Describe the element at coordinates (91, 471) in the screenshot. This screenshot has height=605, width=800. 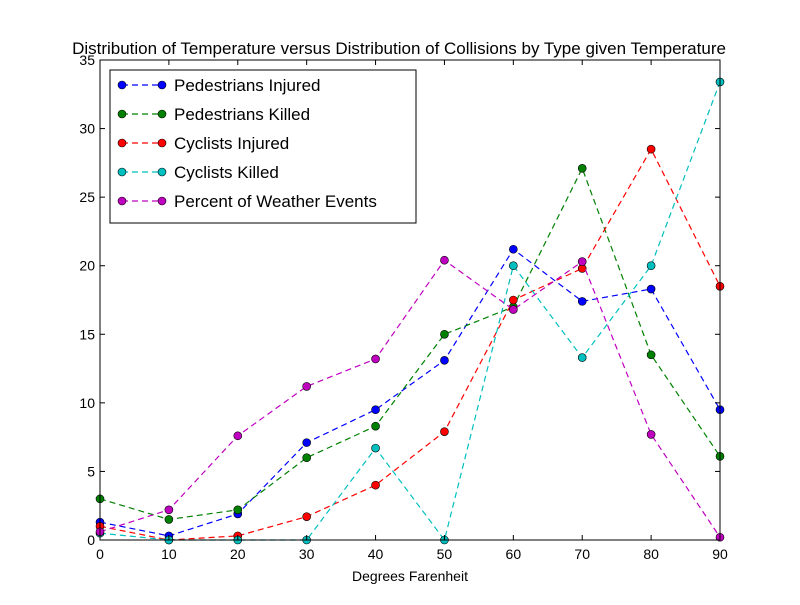
I see `y-tick-label: 5` at that location.